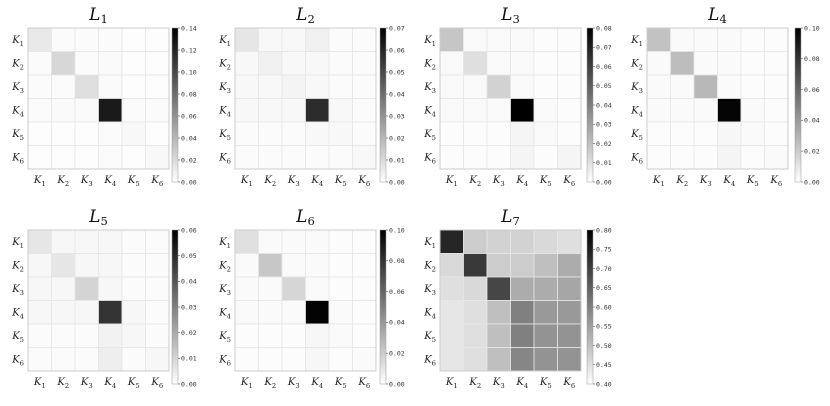  I want to click on panel-title: L1, so click(98, 15).